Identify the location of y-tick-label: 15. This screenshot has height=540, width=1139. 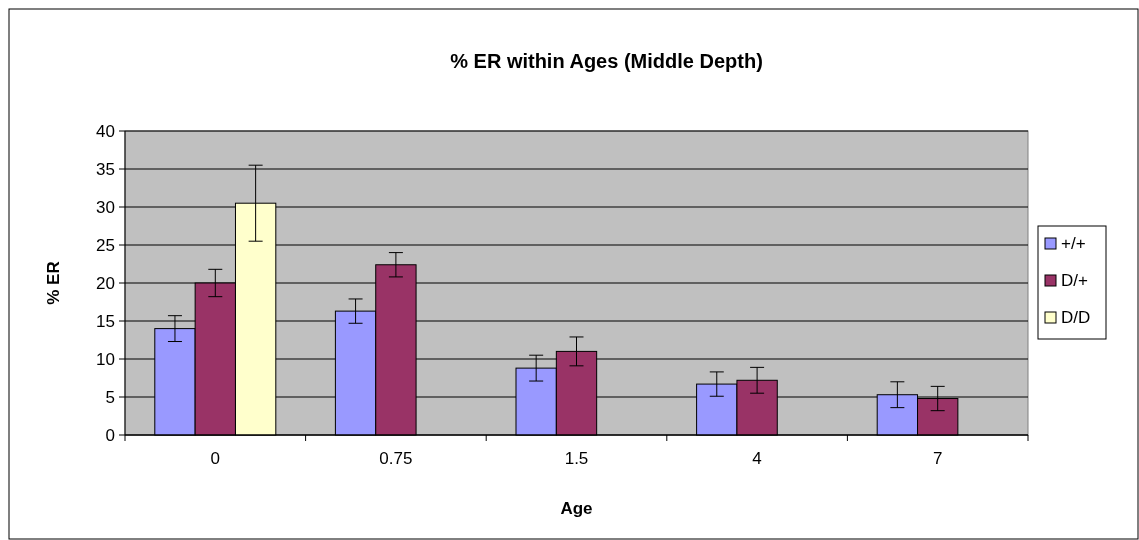
(105, 321).